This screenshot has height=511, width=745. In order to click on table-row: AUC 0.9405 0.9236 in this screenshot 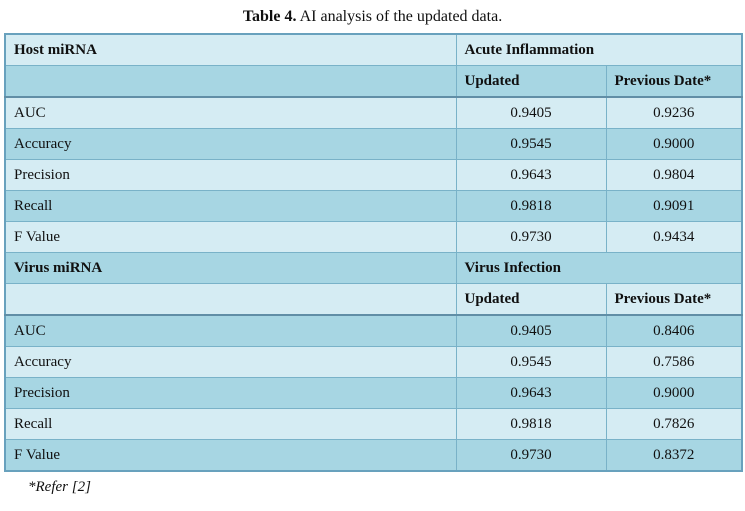, I will do `click(373, 112)`.